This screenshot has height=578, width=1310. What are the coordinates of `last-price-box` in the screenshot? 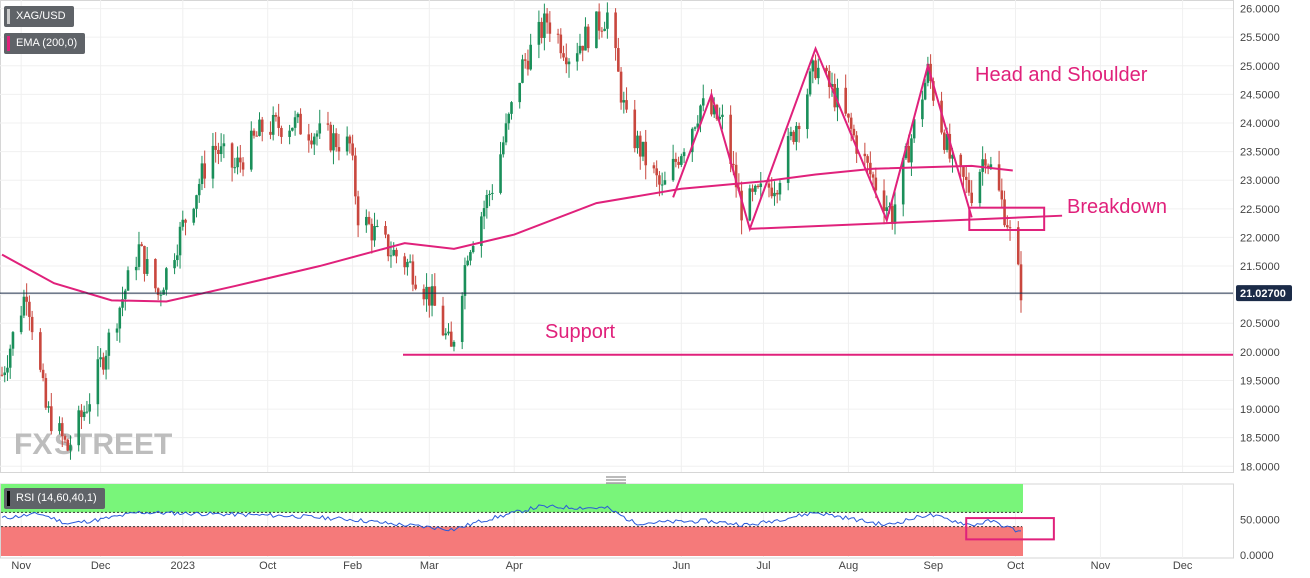 It's located at (1264, 293).